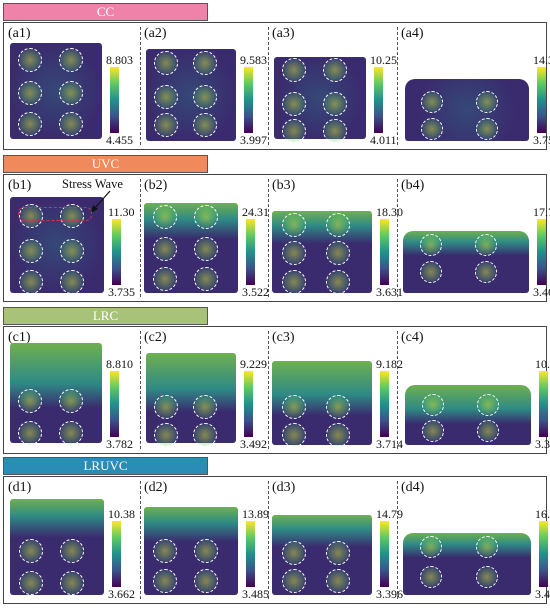 This screenshot has height=609, width=550. I want to click on colorbar-min-label: 3.311, so click(542, 444).